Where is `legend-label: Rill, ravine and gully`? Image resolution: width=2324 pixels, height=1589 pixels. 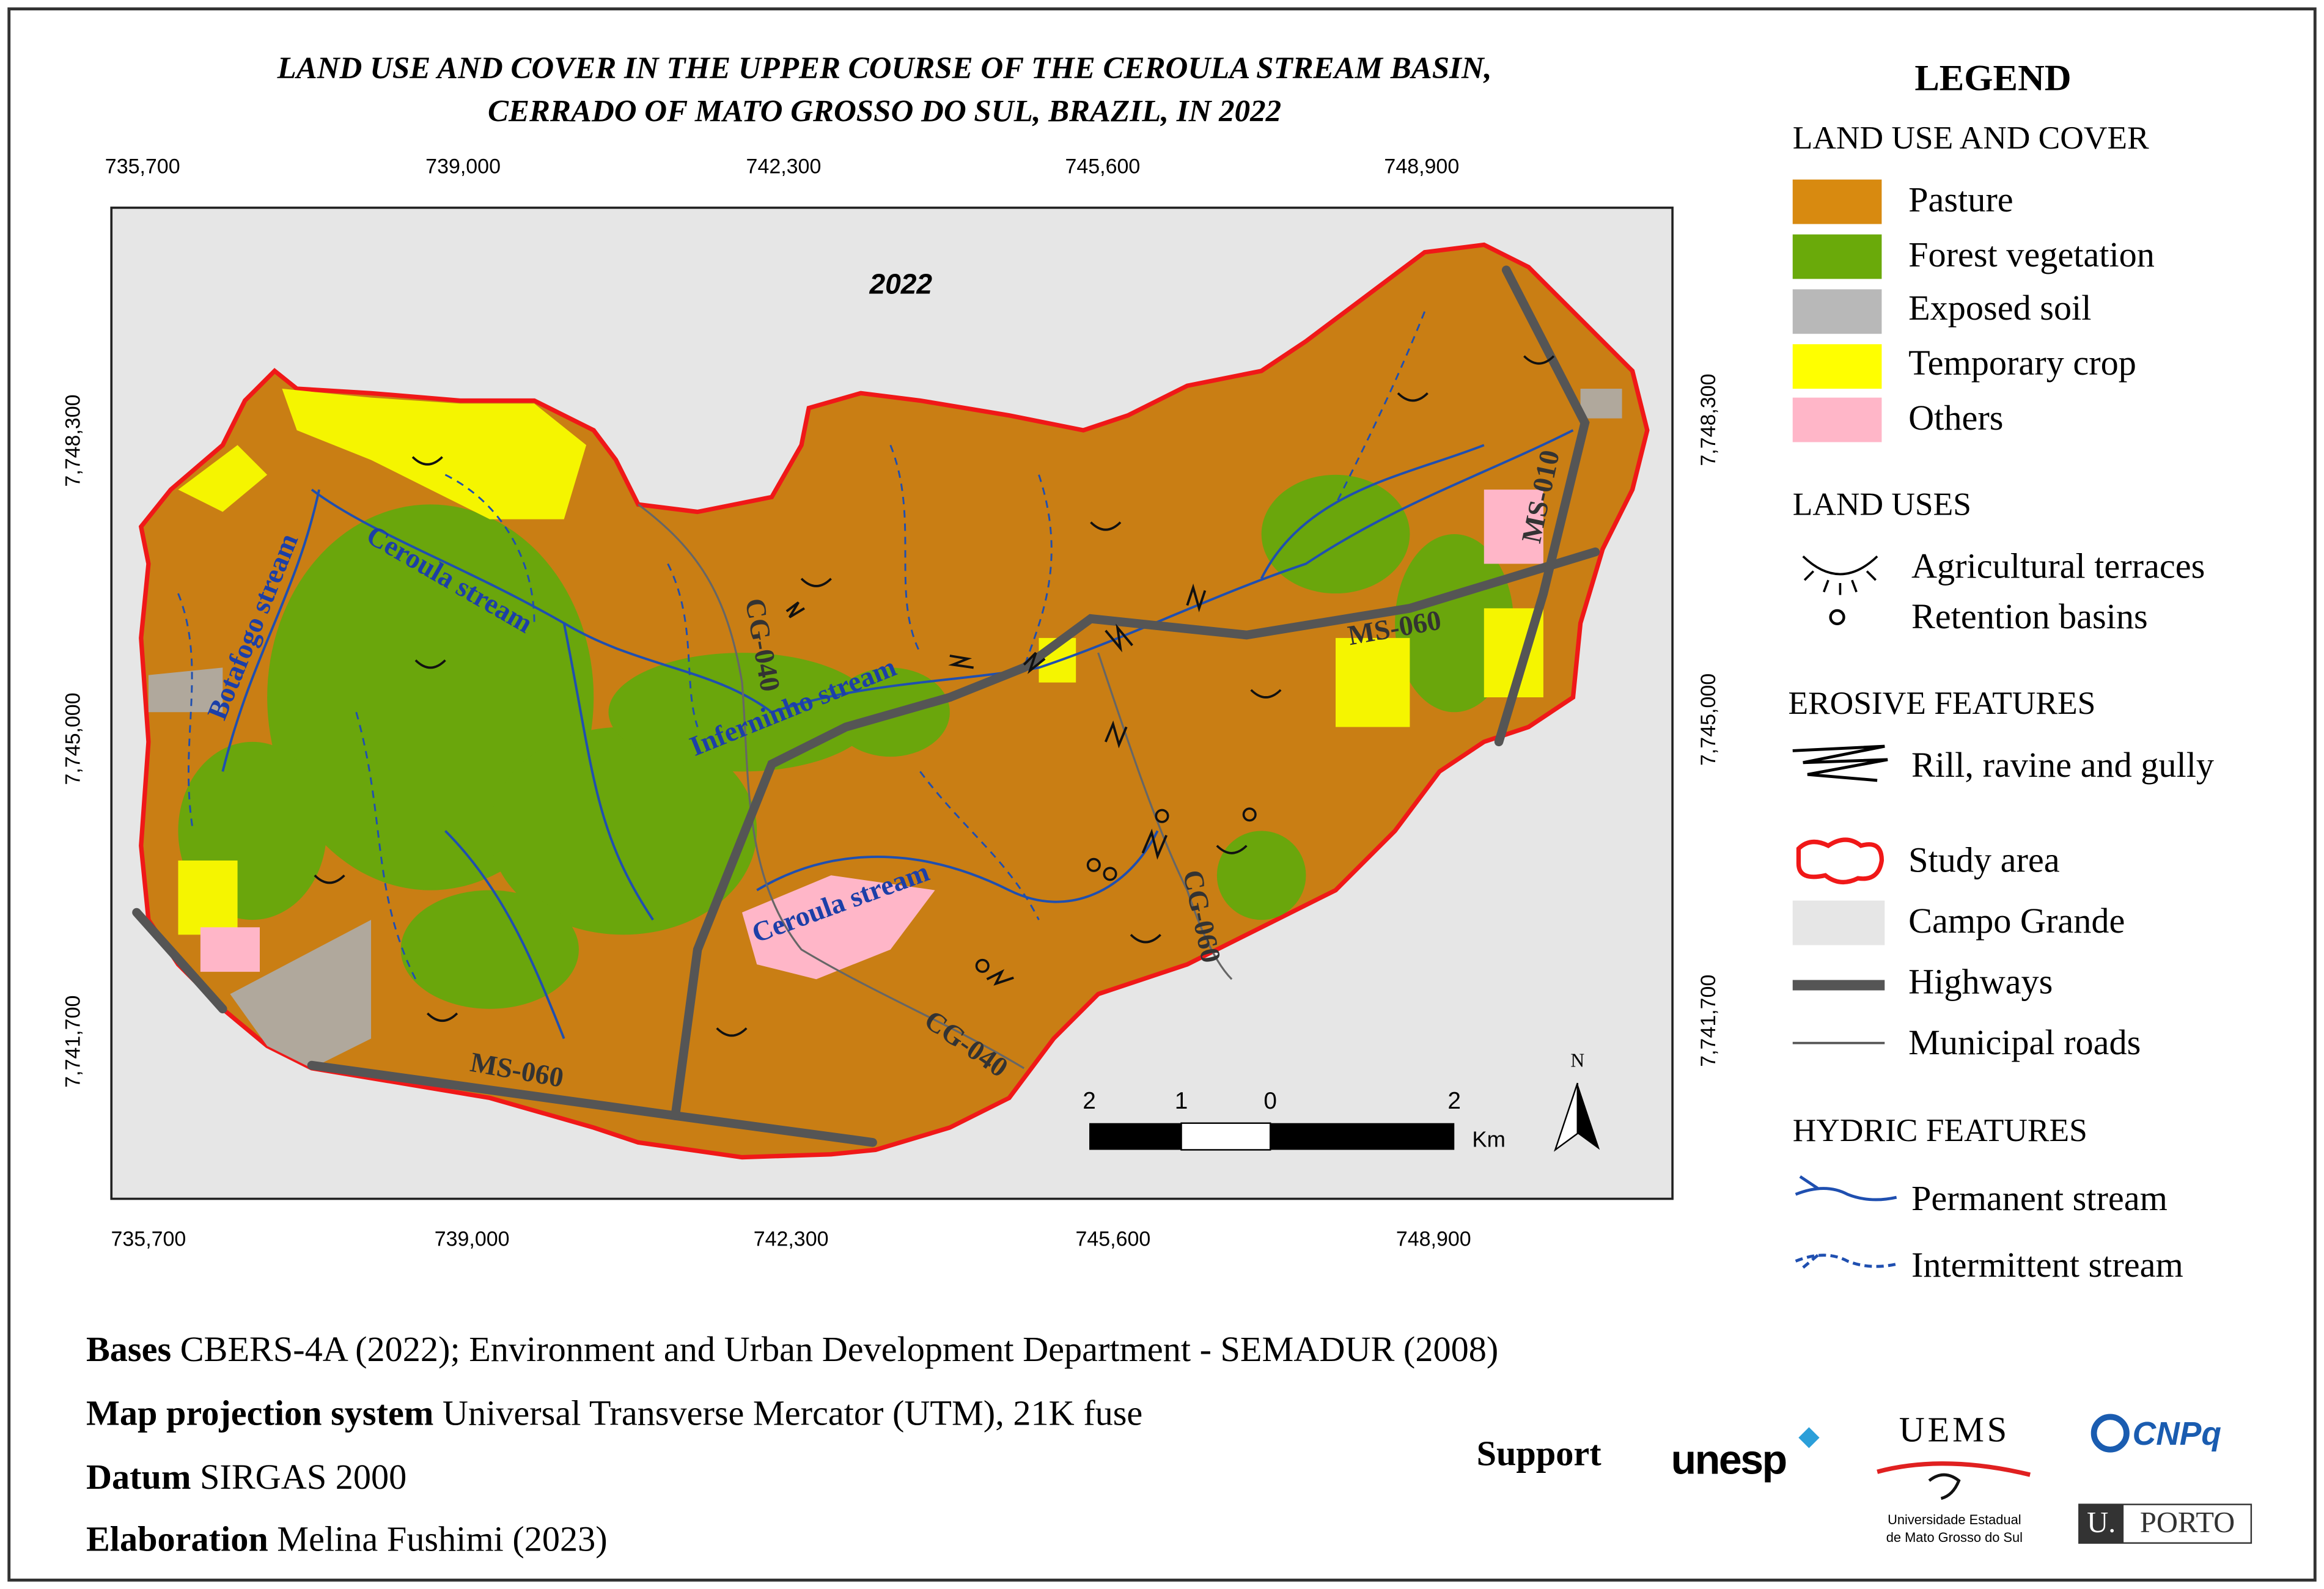
legend-label: Rill, ravine and gully is located at coordinates (2062, 765).